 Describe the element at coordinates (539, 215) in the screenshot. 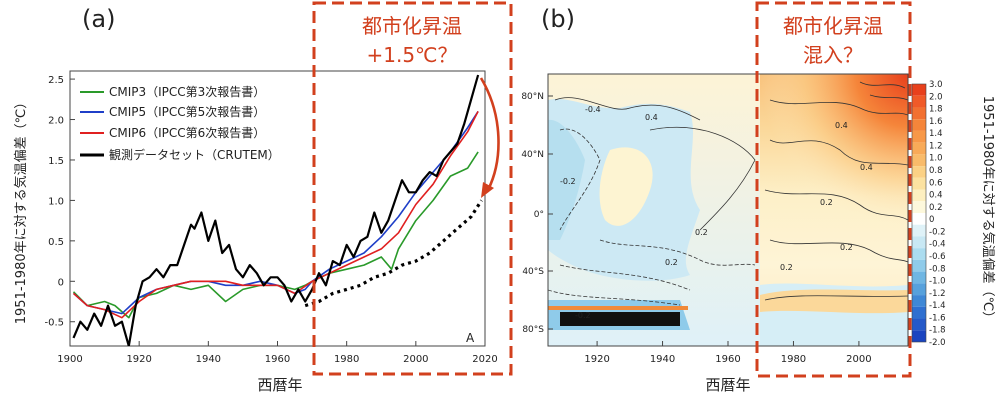

I see `y-tick-label: 0°` at that location.